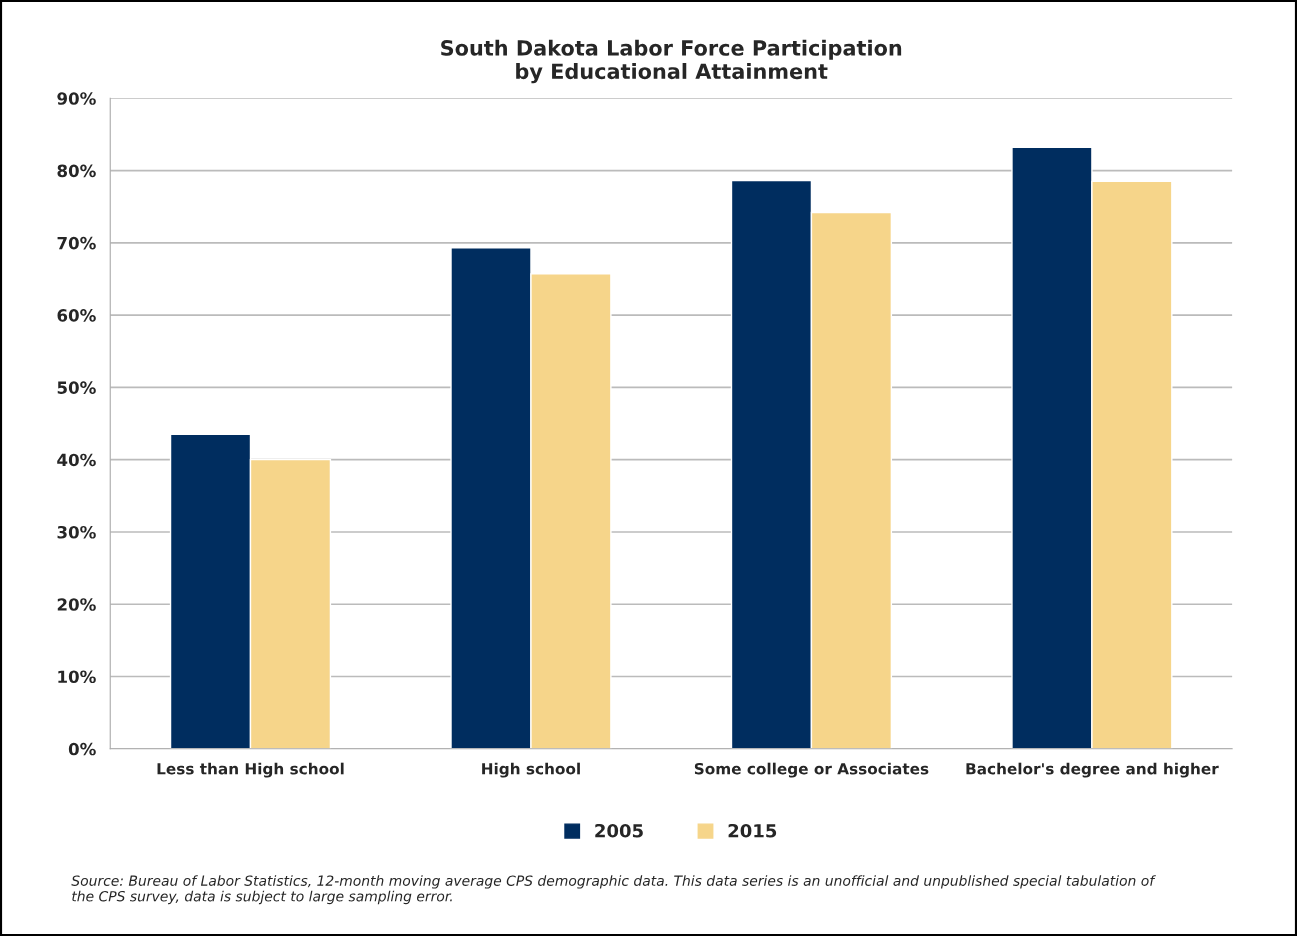 This screenshot has width=1297, height=936. I want to click on y-tick-label: 70%, so click(76, 243).